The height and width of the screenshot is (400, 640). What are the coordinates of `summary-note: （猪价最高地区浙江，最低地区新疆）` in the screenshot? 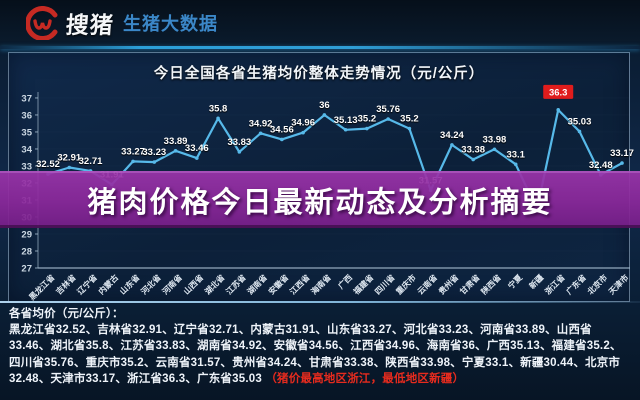 It's located at (365, 378).